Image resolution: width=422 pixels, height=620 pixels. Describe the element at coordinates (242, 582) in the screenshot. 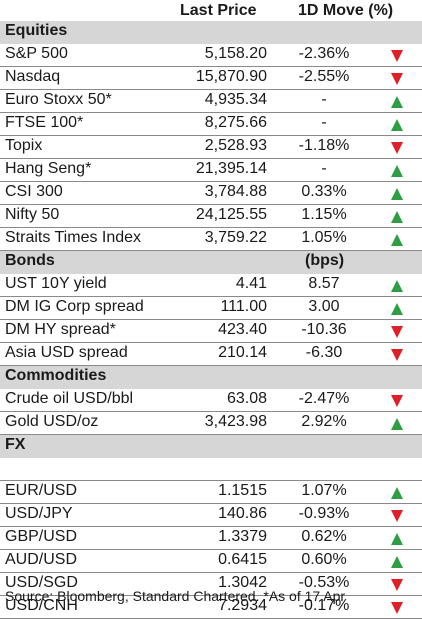

I see `last-price: 1.3042` at that location.